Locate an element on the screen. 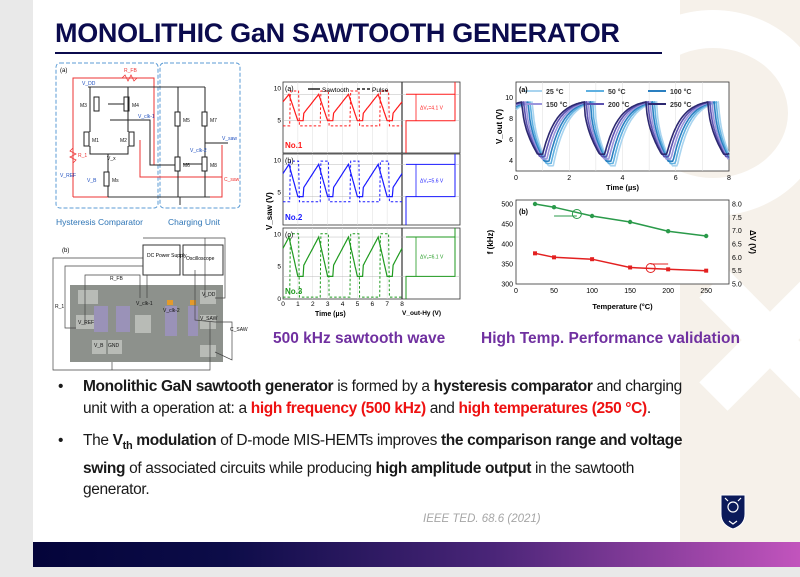 The width and height of the screenshot is (800, 577). bullet-text: of associated circuits while producing is located at coordinates (250, 468).